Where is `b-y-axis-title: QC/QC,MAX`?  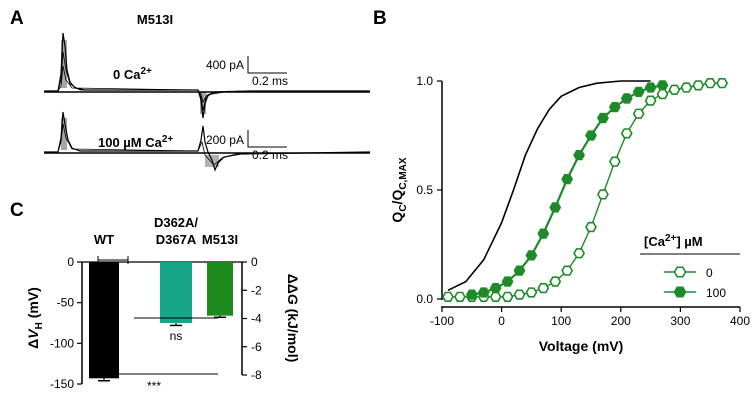
b-y-axis-title: QC/QC,MAX is located at coordinates (399, 189).